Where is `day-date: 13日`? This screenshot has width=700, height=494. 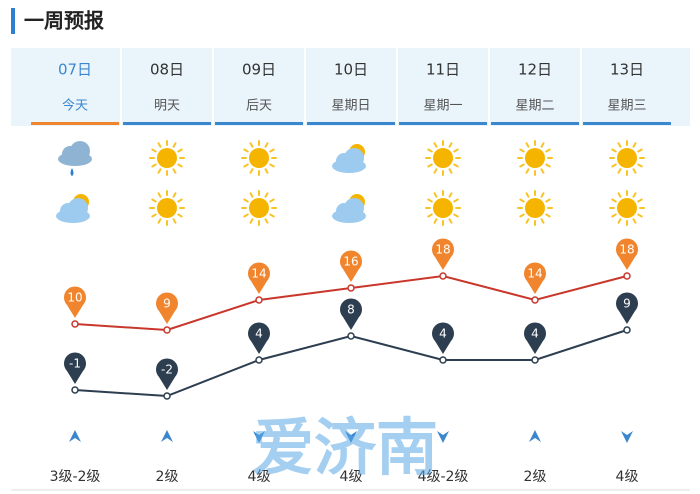
day-date: 13日 is located at coordinates (627, 70).